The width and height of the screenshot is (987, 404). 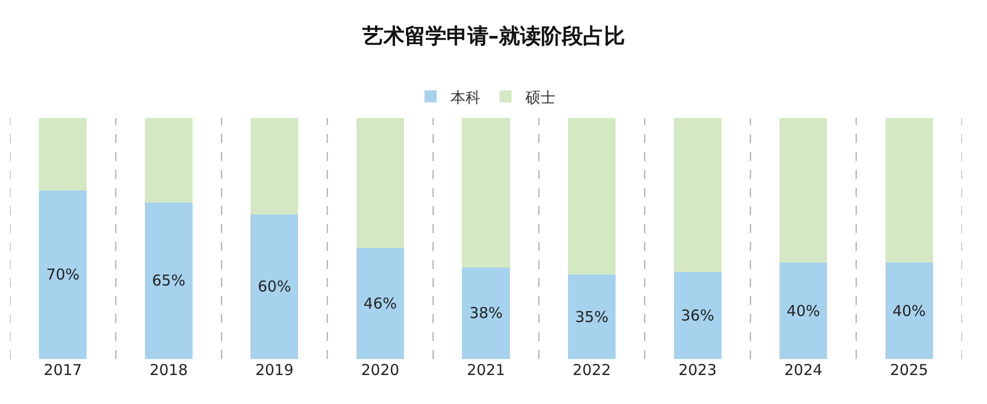 I want to click on x-tick-label: 2023, so click(x=697, y=370).